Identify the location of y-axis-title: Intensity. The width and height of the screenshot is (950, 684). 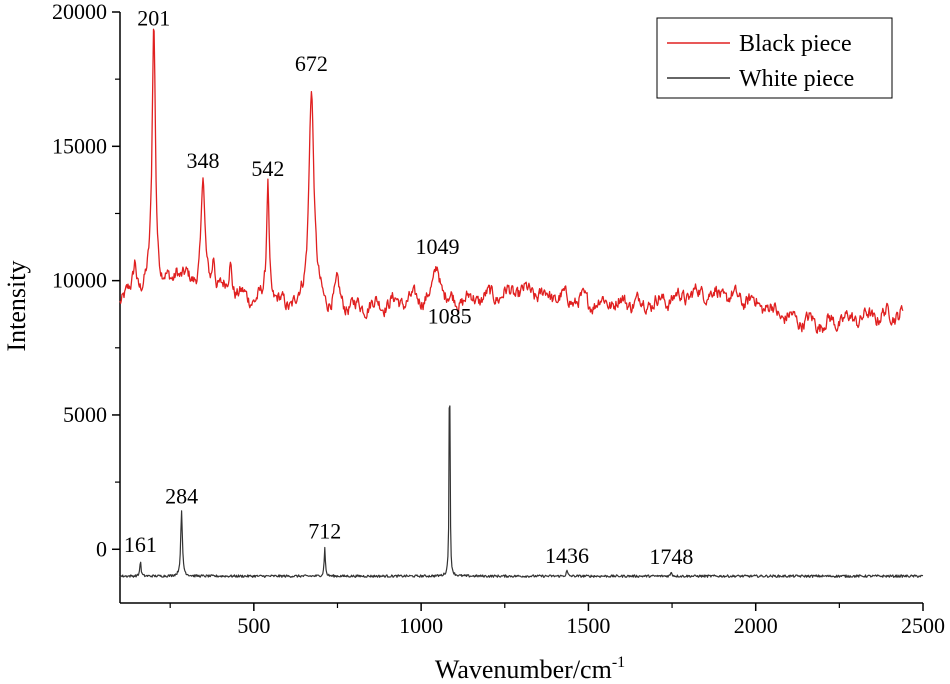
(16, 306).